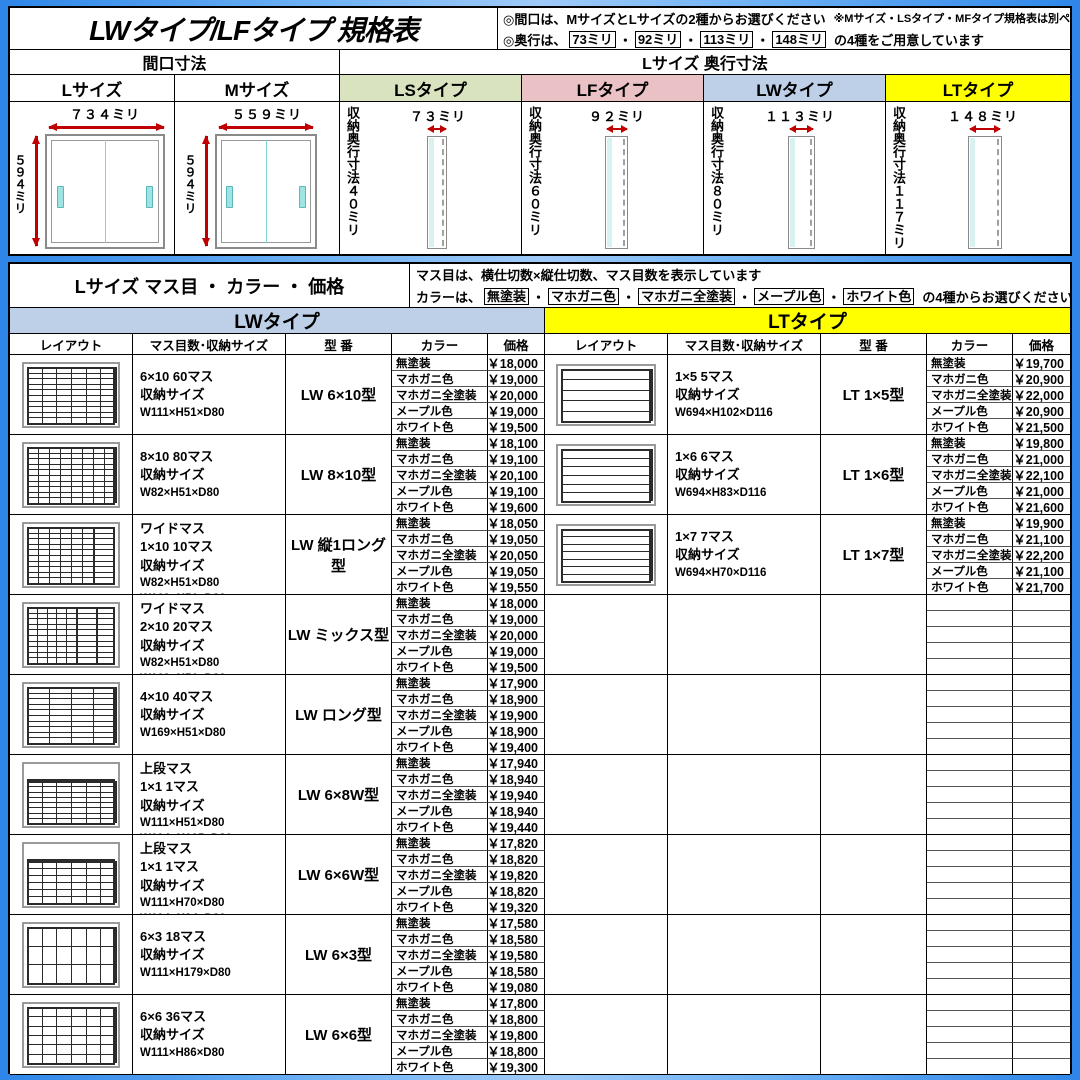  I want to click on colhdr-lw-spec: マス目数･収納サイズ, so click(209, 344).